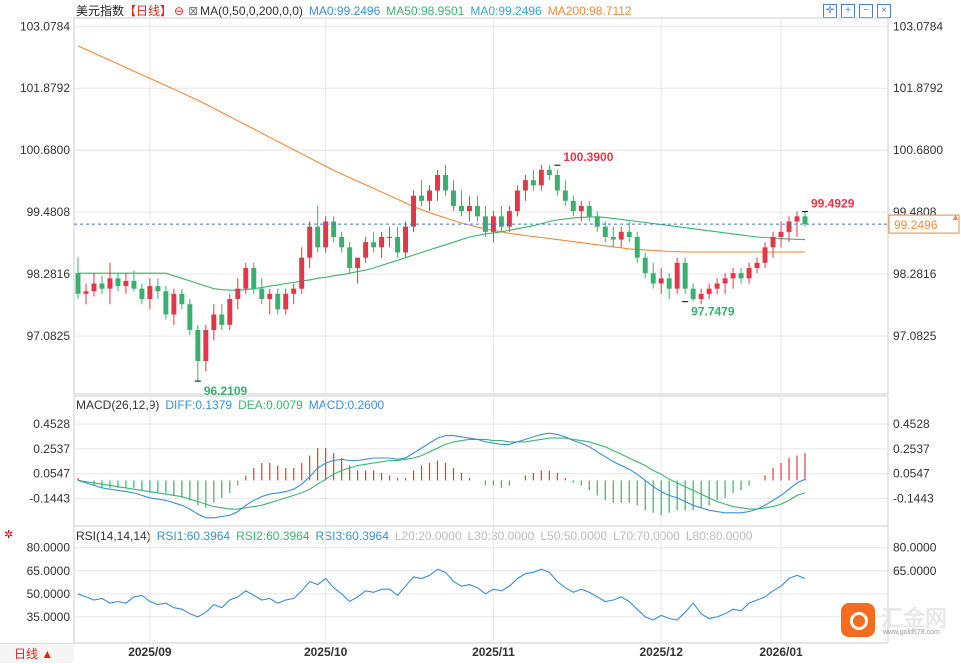  I want to click on main-ytick-right-4: 98.2816, so click(915, 274).